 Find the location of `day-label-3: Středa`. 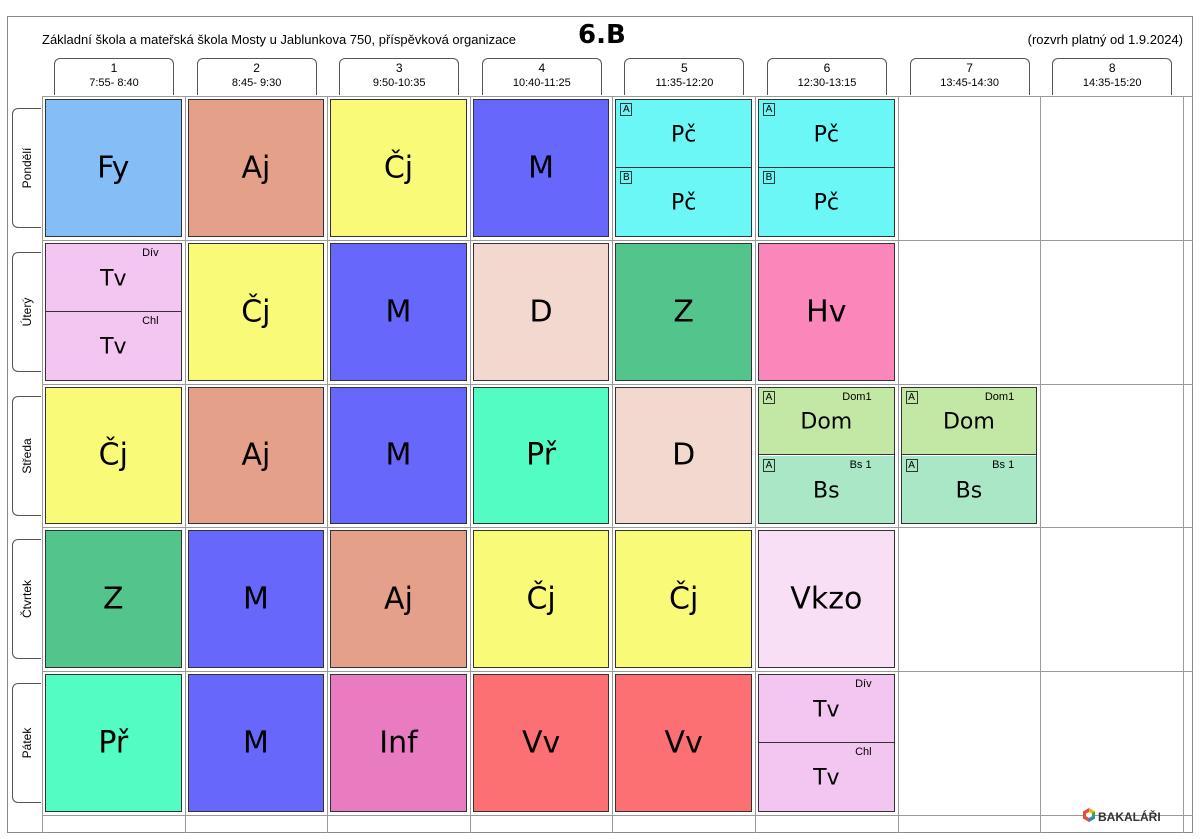

day-label-3: Středa is located at coordinates (26, 455).